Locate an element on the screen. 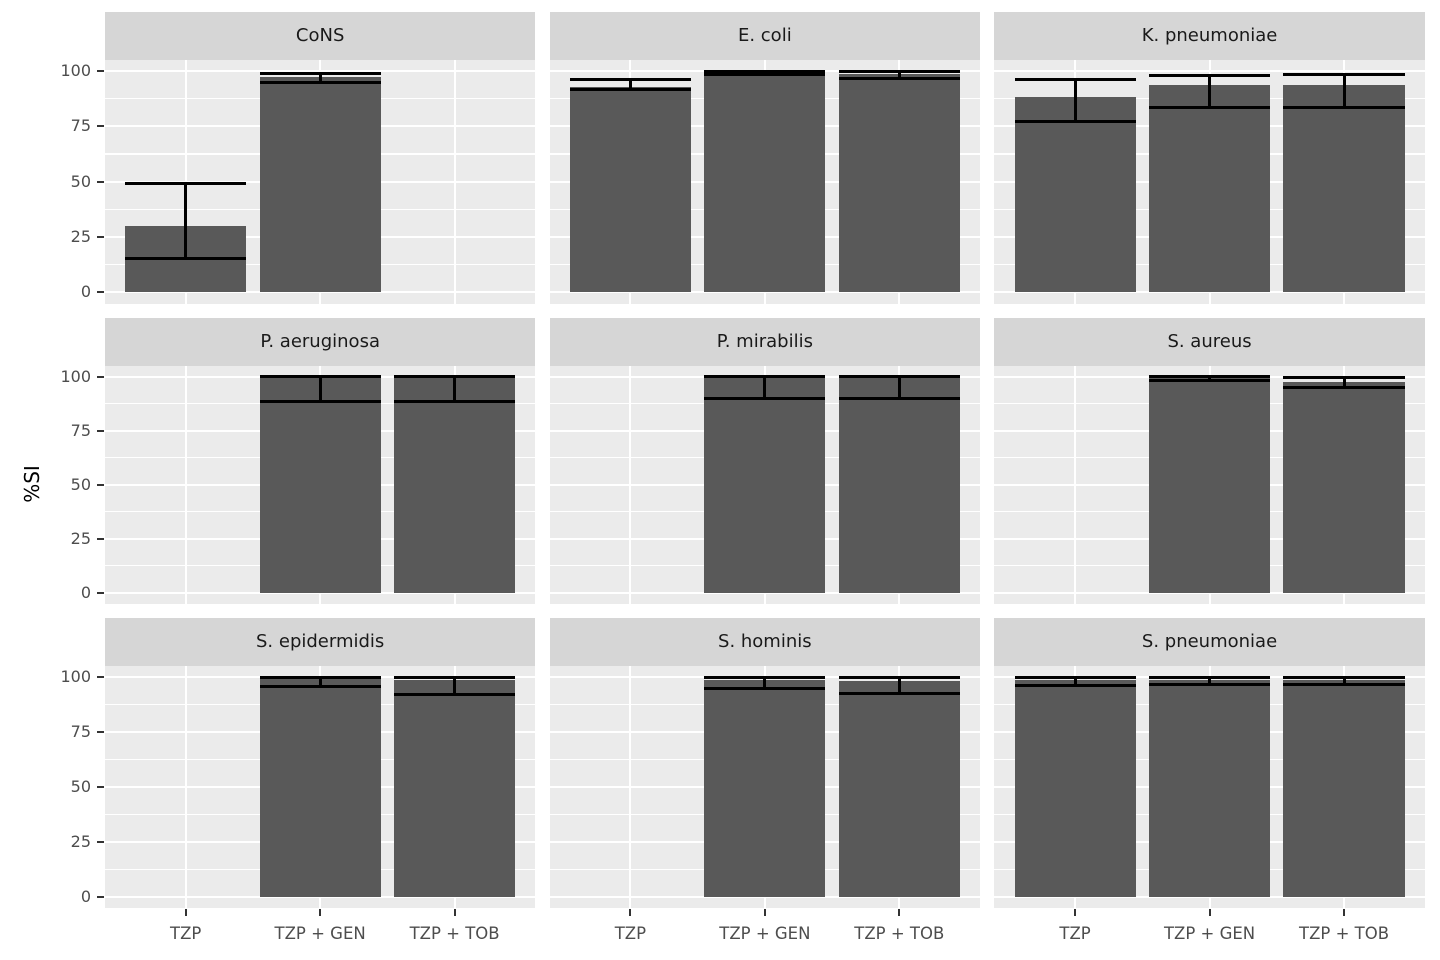  facet-title: S. hominis is located at coordinates (765, 641).